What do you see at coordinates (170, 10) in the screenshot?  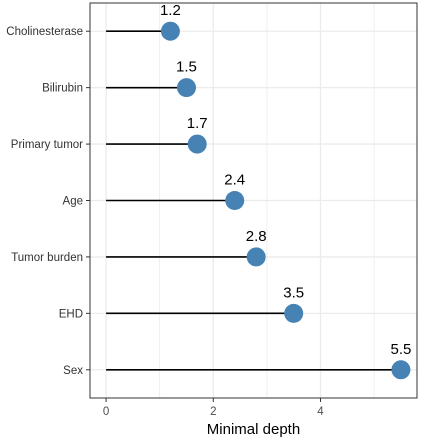 I see `value-label: 1.2` at bounding box center [170, 10].